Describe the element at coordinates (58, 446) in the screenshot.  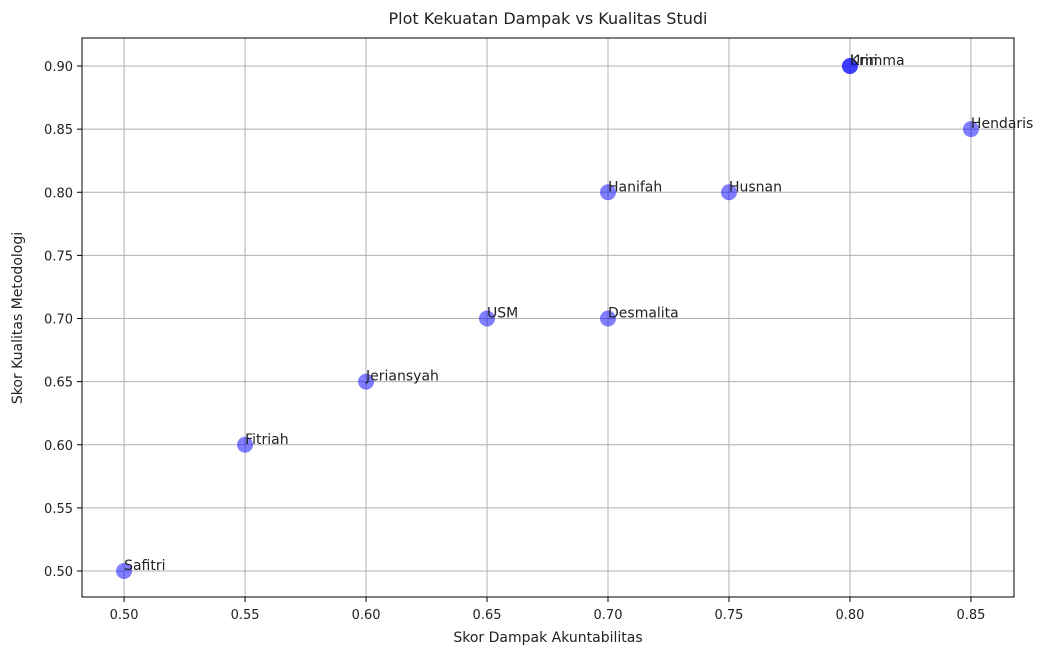
I see `y-tick-label: 0.60` at that location.